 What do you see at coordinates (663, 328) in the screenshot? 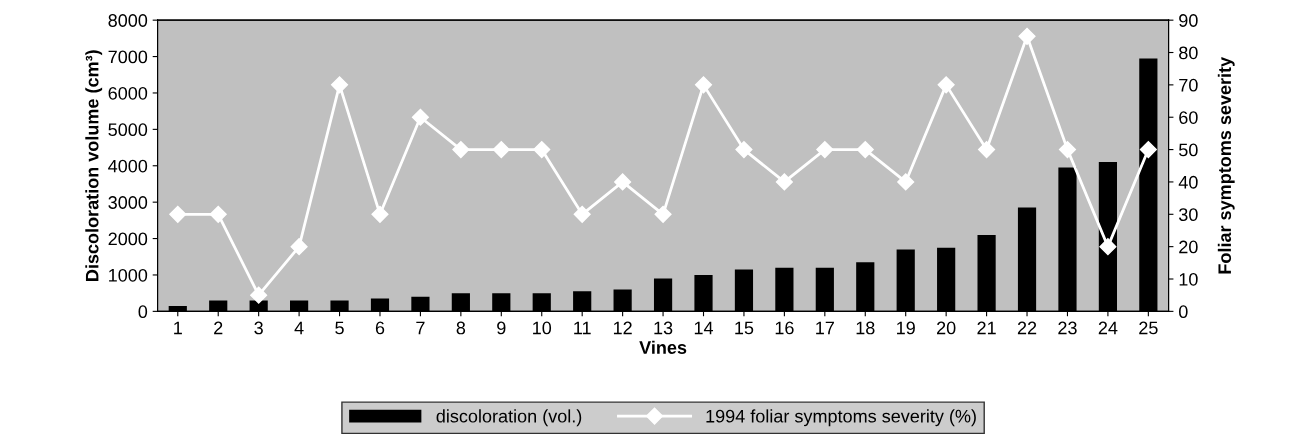
I see `x-tick-label: 13` at bounding box center [663, 328].